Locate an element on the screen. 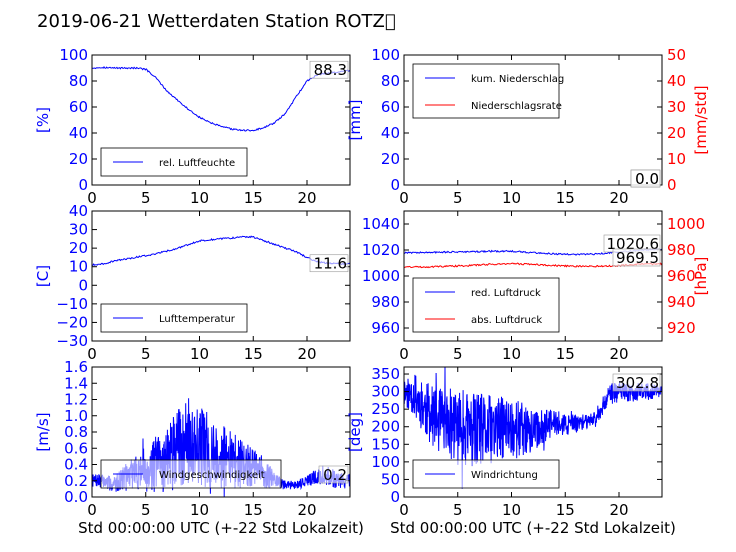  y2-tick-label: 30 is located at coordinates (676, 107).